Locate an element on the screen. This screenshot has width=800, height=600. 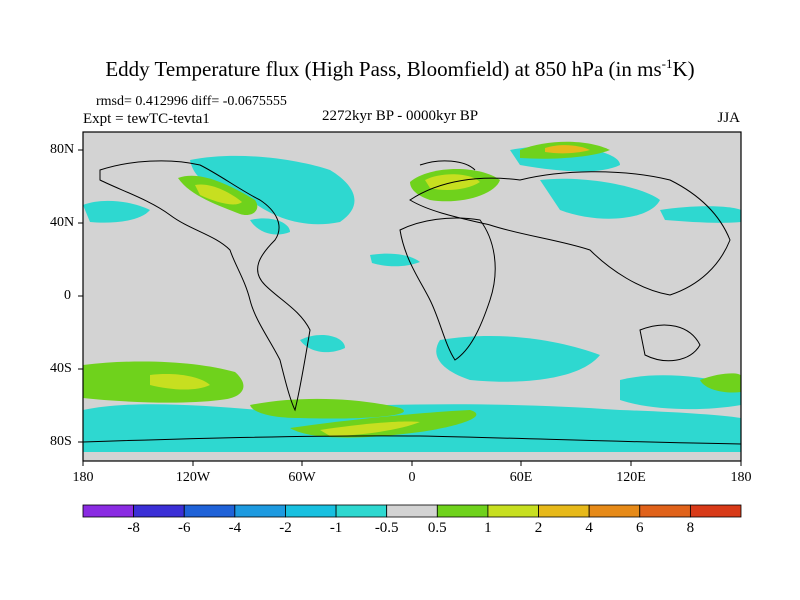
lon-label-60w: 60W is located at coordinates (302, 477).